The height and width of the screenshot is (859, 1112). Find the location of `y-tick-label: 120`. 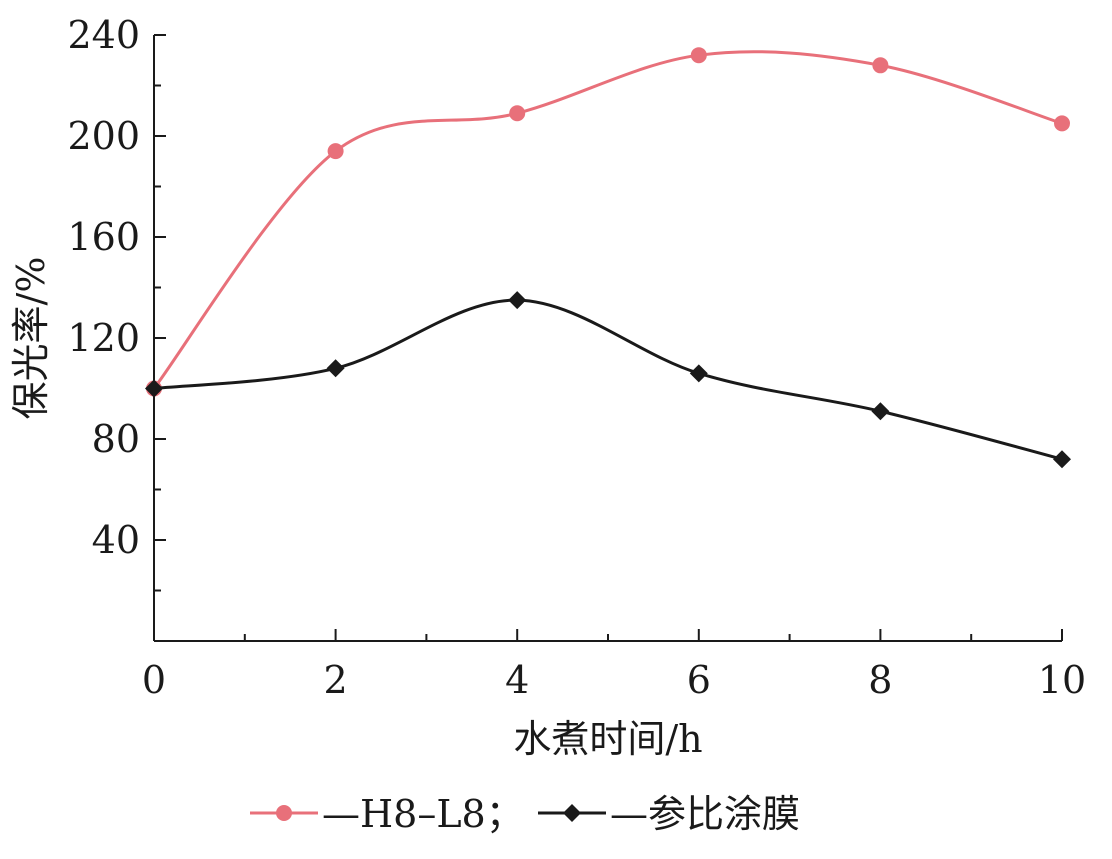

y-tick-label: 120 is located at coordinates (103, 338).